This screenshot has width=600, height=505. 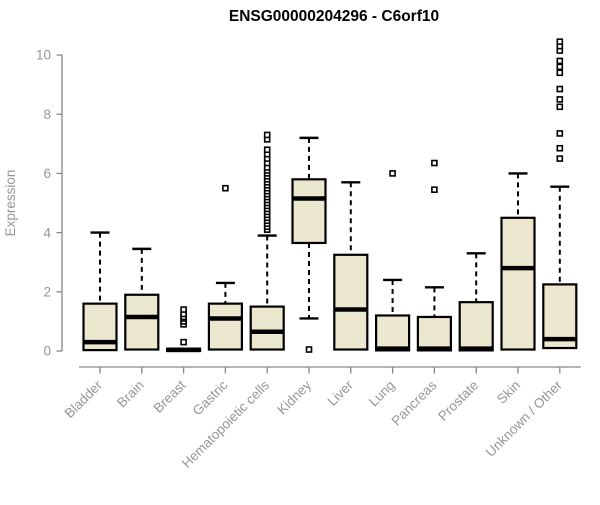 I want to click on chart-title: ENSG00000204296 - C6orf10, so click(x=334, y=16).